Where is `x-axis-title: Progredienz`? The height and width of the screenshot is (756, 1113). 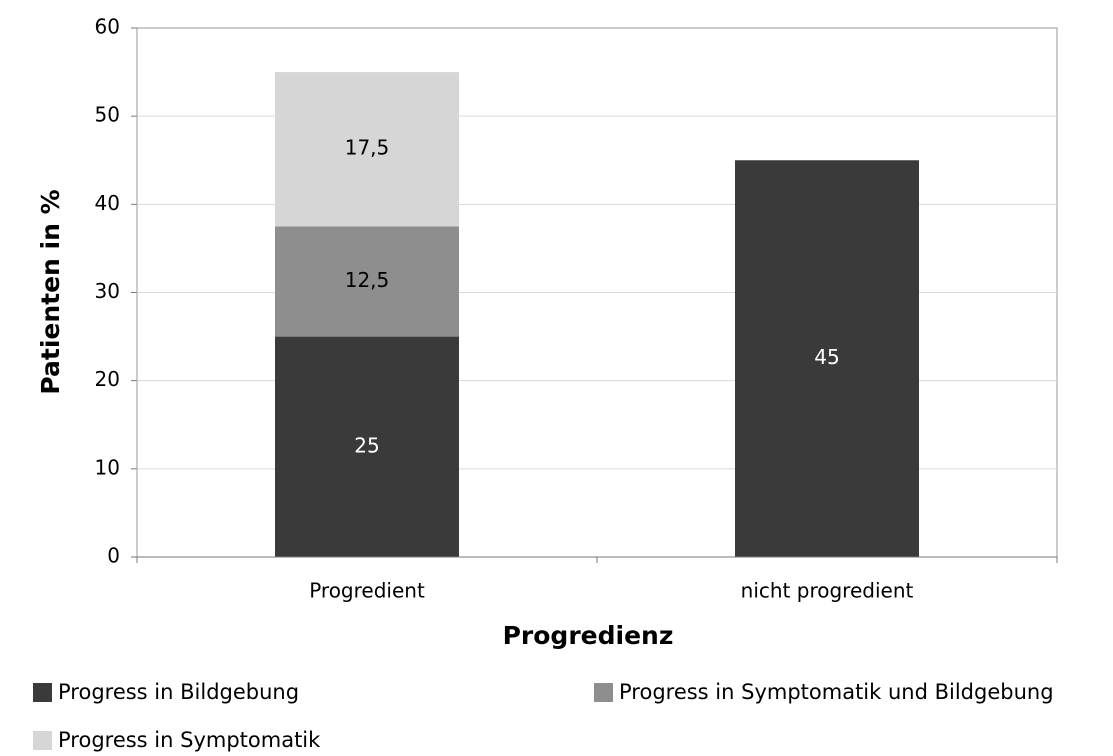 x-axis-title: Progredienz is located at coordinates (588, 635).